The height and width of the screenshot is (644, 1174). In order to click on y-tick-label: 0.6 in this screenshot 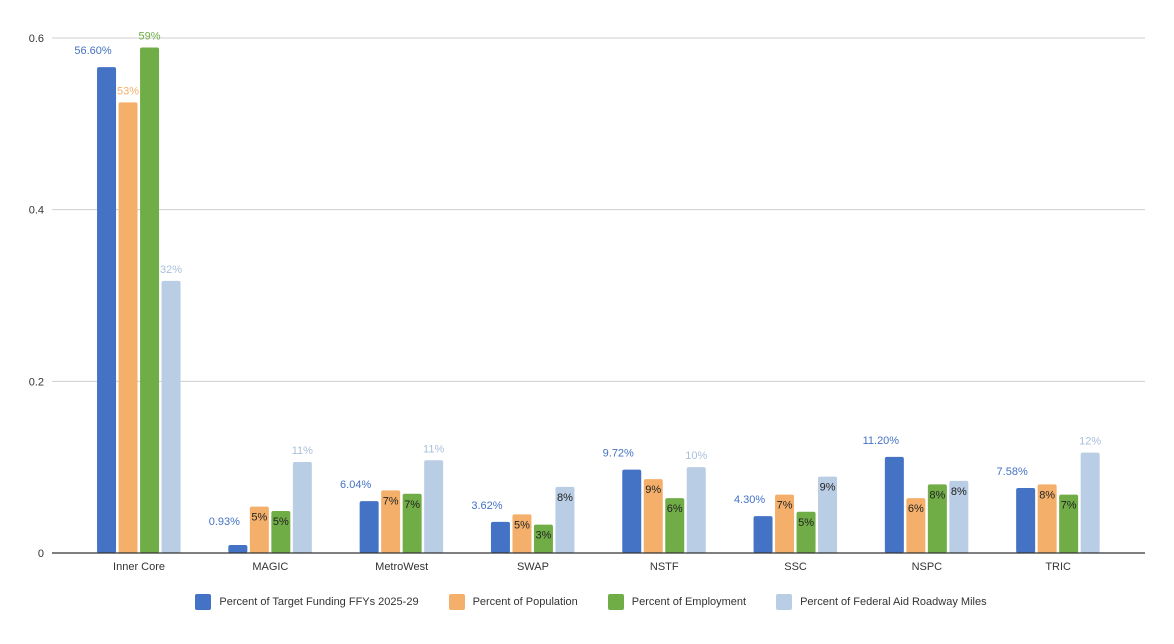, I will do `click(36, 39)`.